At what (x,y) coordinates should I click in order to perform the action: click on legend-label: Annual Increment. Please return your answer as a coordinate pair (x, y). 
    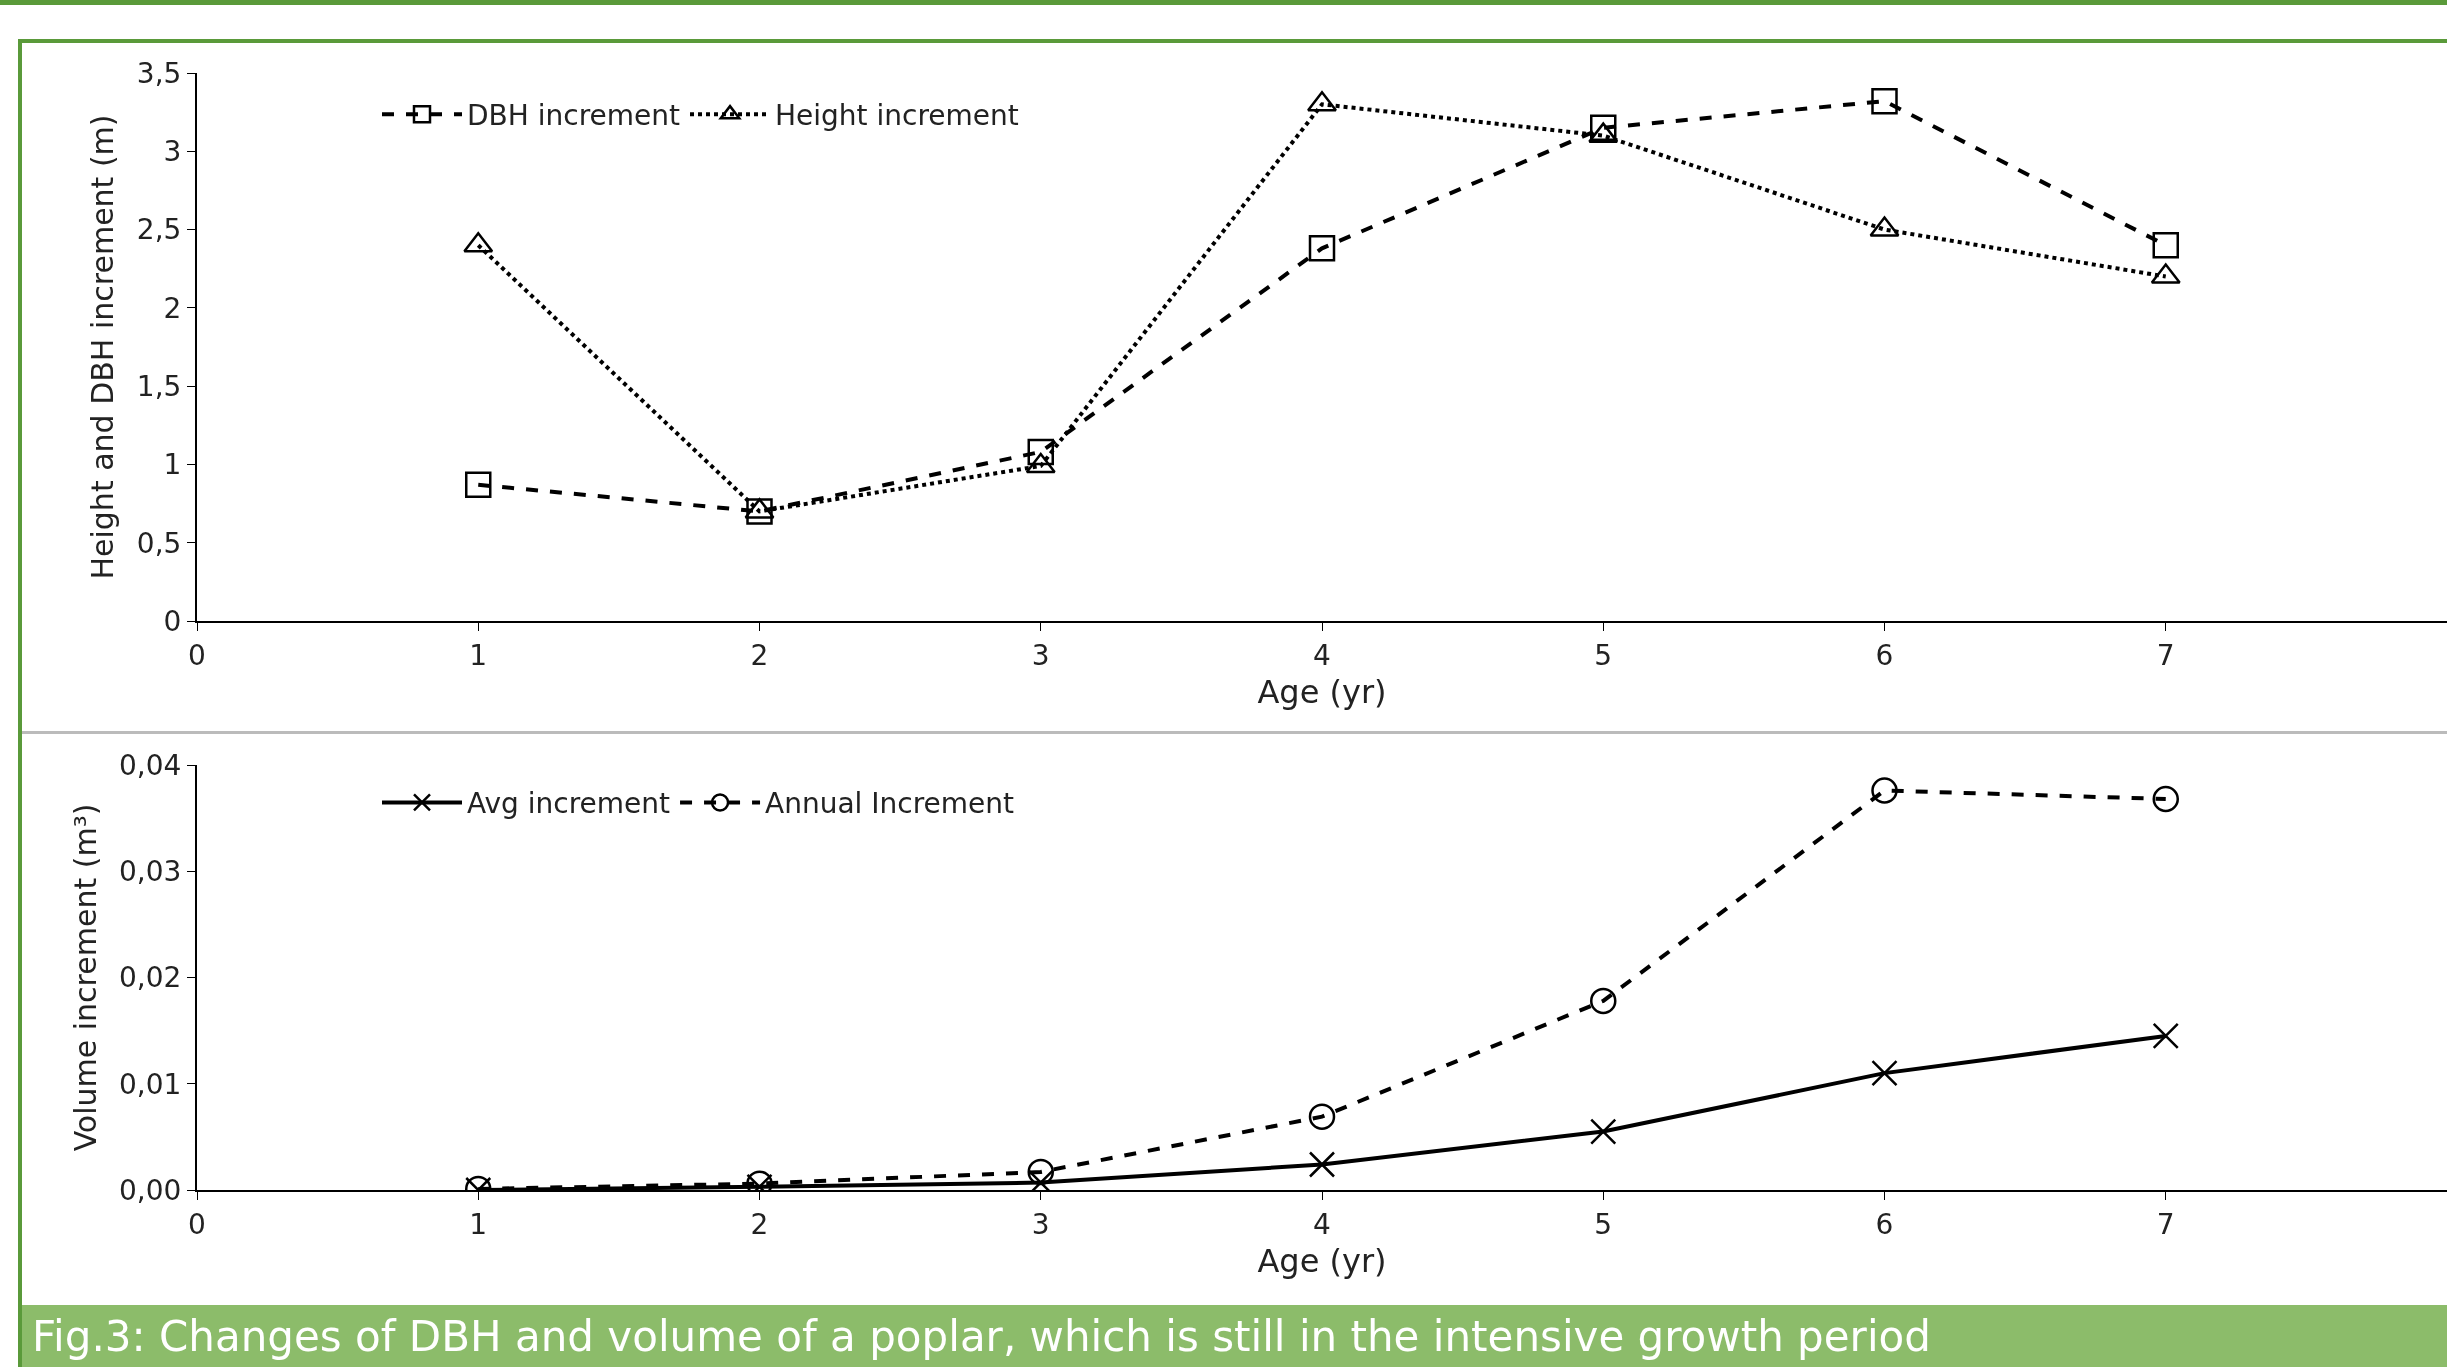
    Looking at the image, I should click on (890, 804).